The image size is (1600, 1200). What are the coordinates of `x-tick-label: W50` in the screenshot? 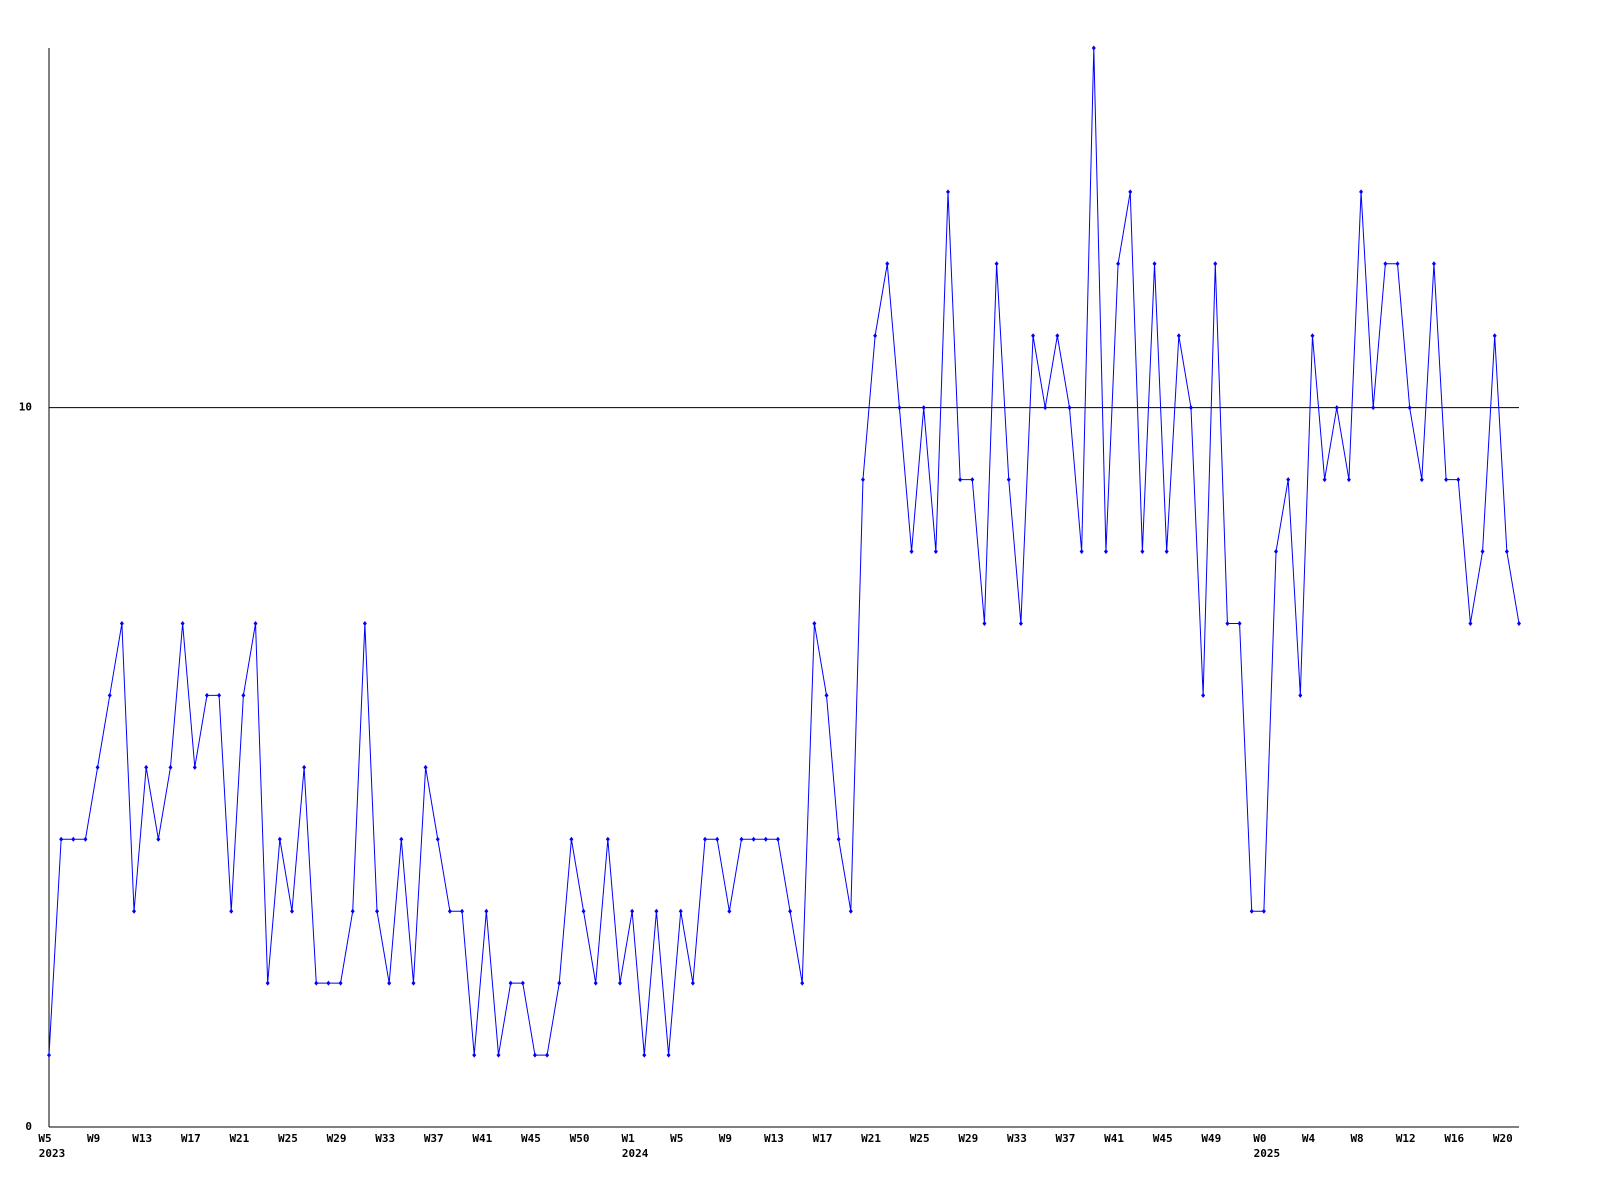 It's located at (580, 1138).